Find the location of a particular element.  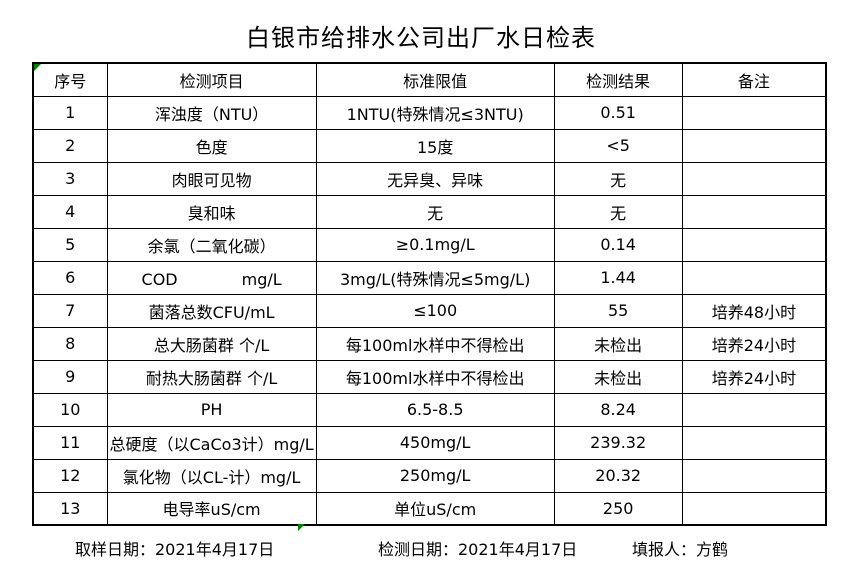

cell-limit: 无 is located at coordinates (435, 211).